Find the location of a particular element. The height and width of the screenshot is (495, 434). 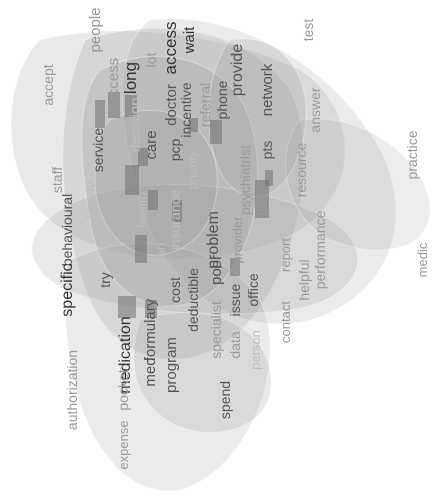

word-success: success is located at coordinates (113, 85).